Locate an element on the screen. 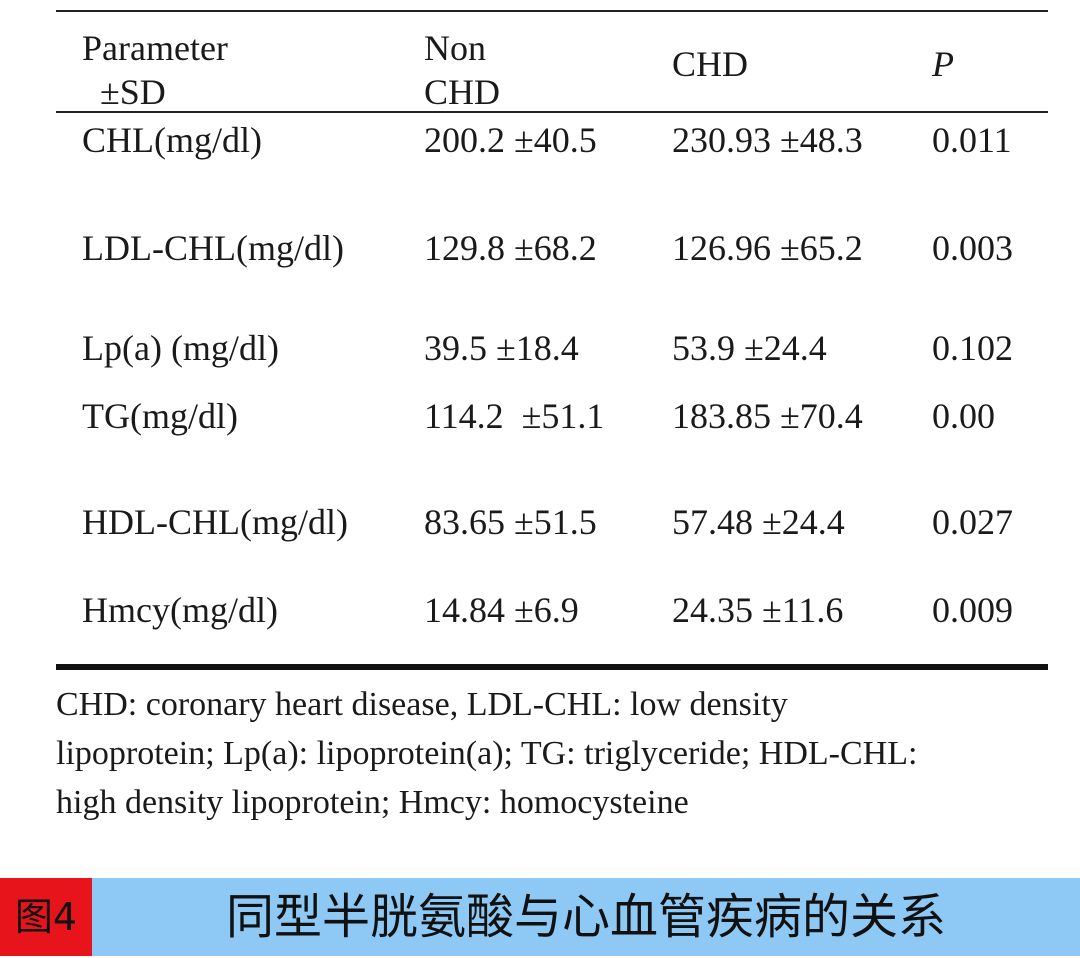 The height and width of the screenshot is (958, 1080). row-5-chd: 57.48 ±24.4 is located at coordinates (758, 522).